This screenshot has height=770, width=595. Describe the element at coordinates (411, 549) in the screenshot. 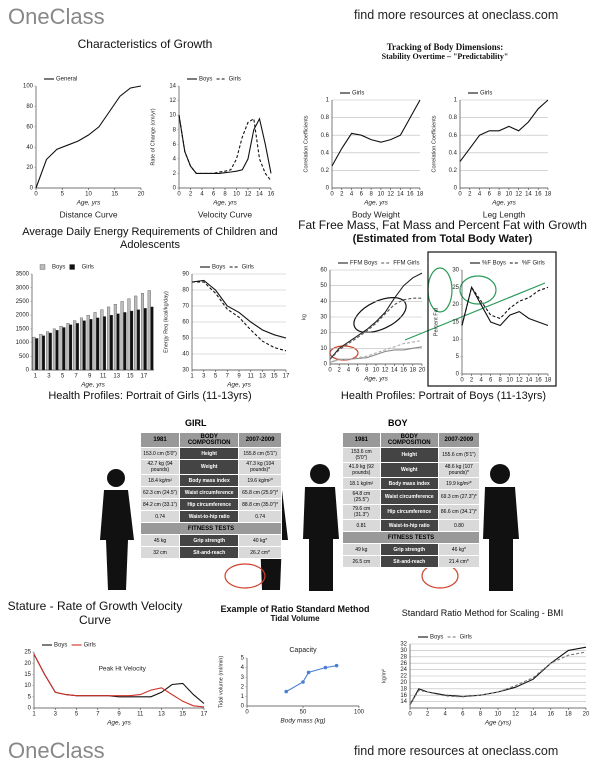

I see `table-row: 49 kg Grip strength 46 kg*` at that location.